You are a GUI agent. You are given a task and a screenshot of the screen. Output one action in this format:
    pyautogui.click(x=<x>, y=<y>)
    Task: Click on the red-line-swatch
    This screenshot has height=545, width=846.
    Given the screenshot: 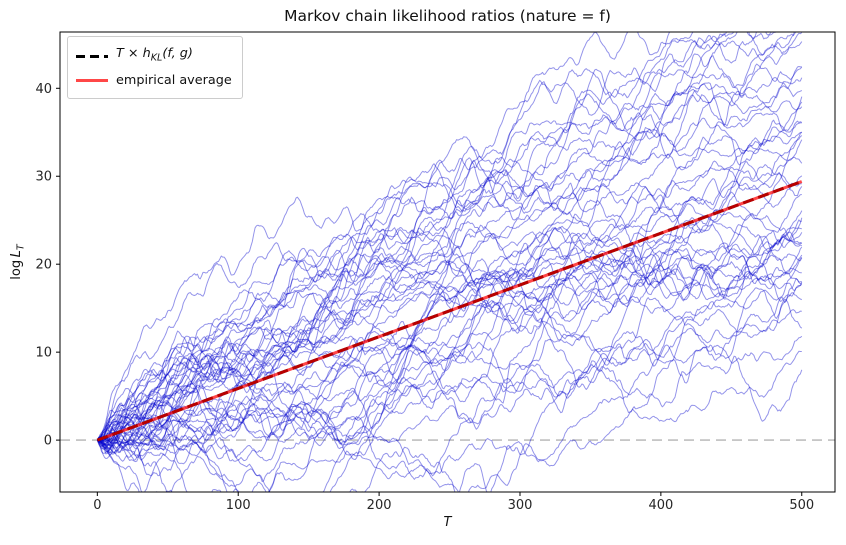 What is the action you would take?
    pyautogui.click(x=92, y=81)
    